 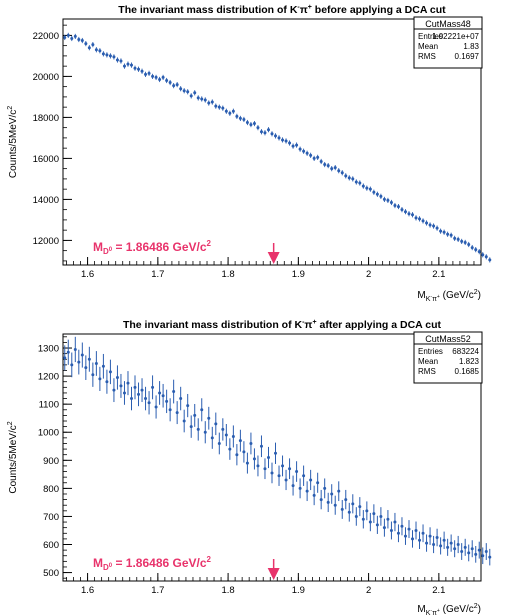 What do you see at coordinates (438, 590) in the screenshot?
I see `x-tick-label: 2.1` at bounding box center [438, 590].